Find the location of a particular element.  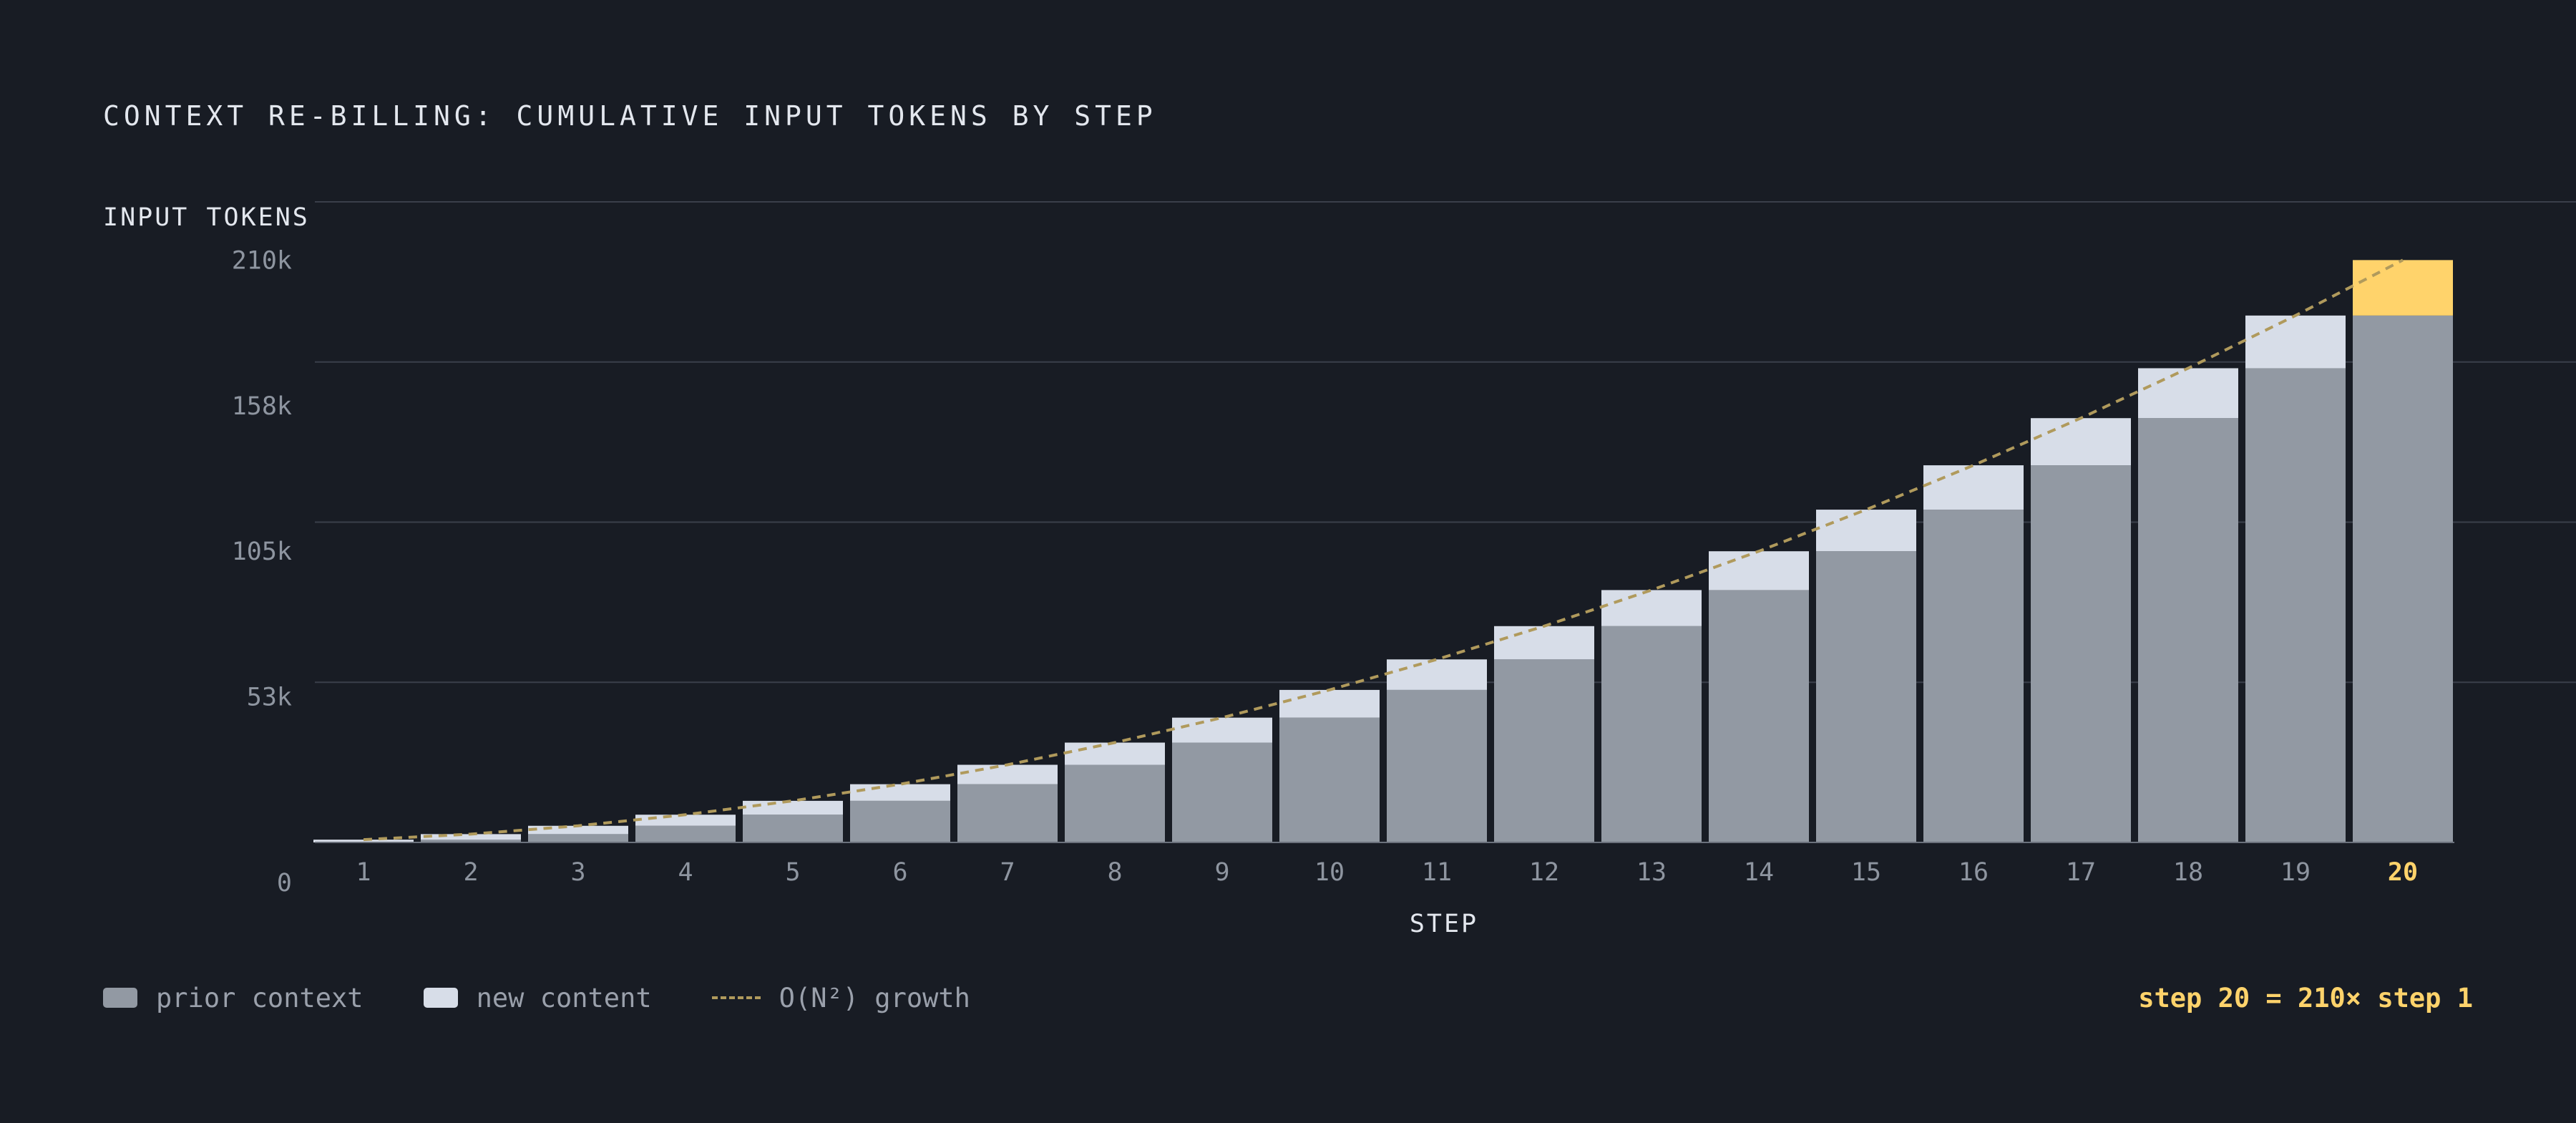

legend-item-prior: prior context is located at coordinates (233, 998).